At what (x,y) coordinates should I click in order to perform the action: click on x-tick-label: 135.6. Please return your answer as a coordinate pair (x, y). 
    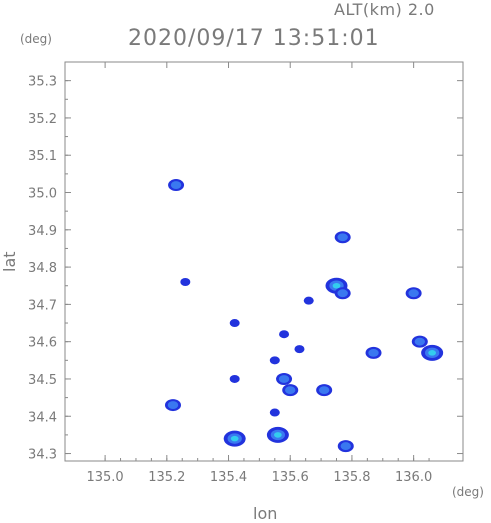
    Looking at the image, I should click on (290, 477).